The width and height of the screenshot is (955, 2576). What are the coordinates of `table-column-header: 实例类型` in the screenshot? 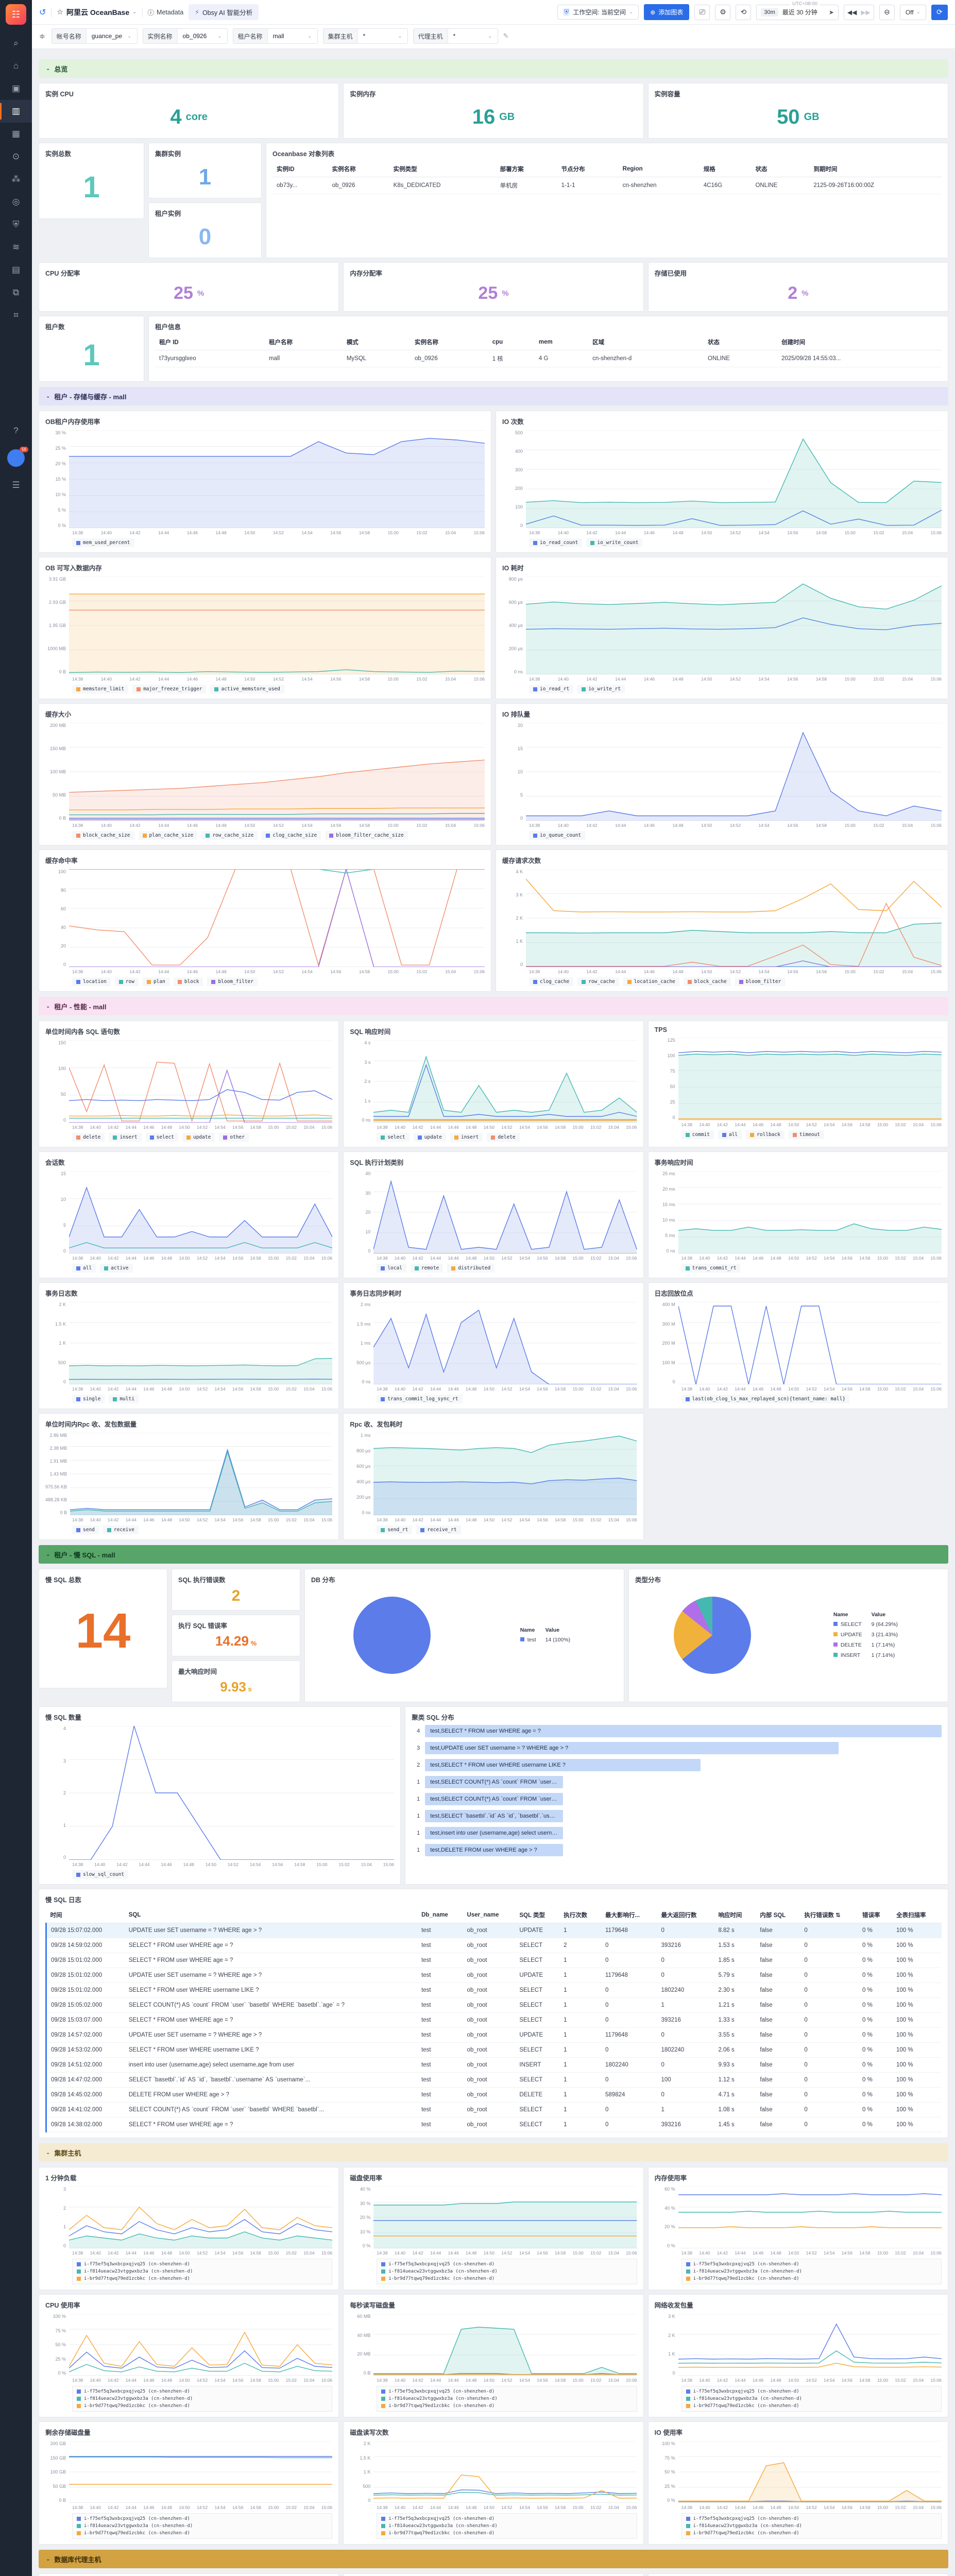 It's located at (442, 169).